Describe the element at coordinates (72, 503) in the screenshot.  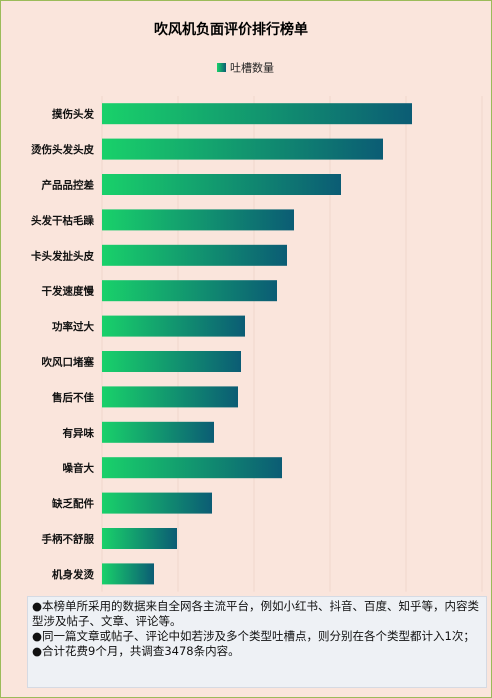
I see `category-label: 缺乏配件` at that location.